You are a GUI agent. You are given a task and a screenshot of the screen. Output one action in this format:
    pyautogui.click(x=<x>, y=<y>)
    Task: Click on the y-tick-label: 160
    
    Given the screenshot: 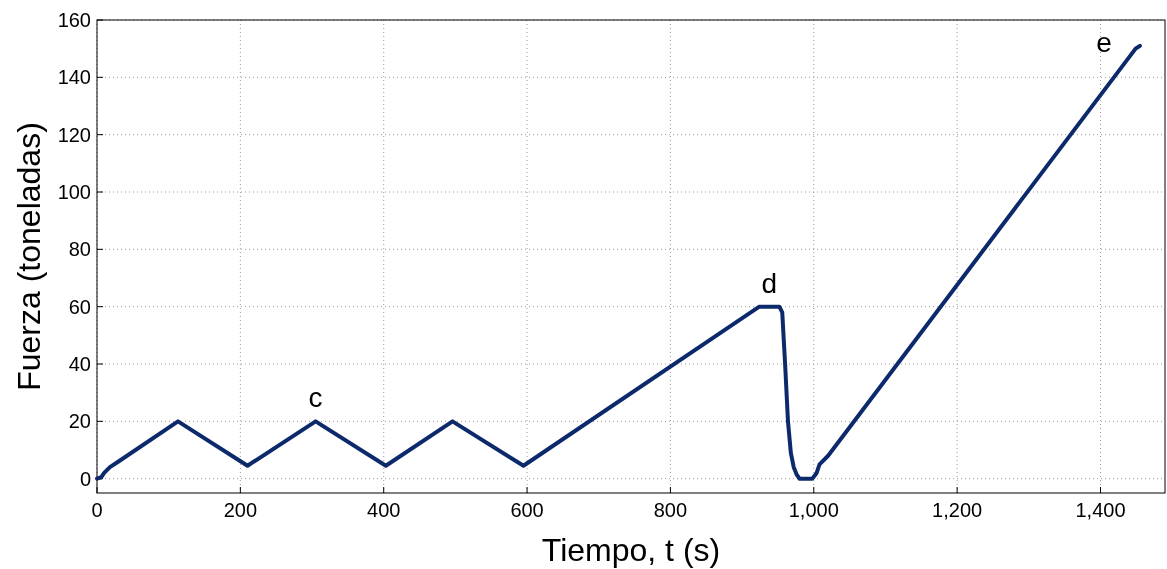 What is the action you would take?
    pyautogui.click(x=74, y=20)
    